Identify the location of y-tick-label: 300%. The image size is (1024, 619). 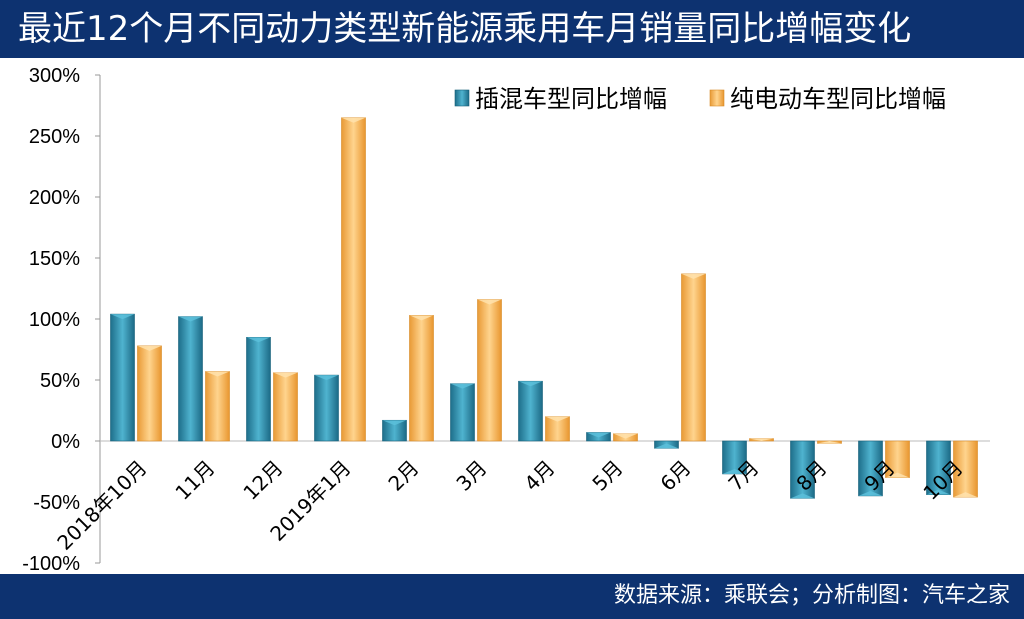
(54, 76).